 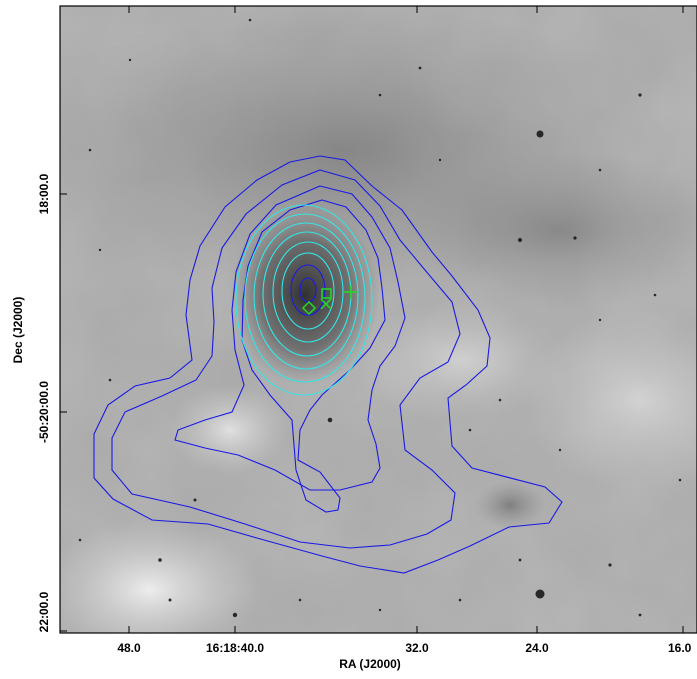 I want to click on plus-marker, so click(x=351, y=292).